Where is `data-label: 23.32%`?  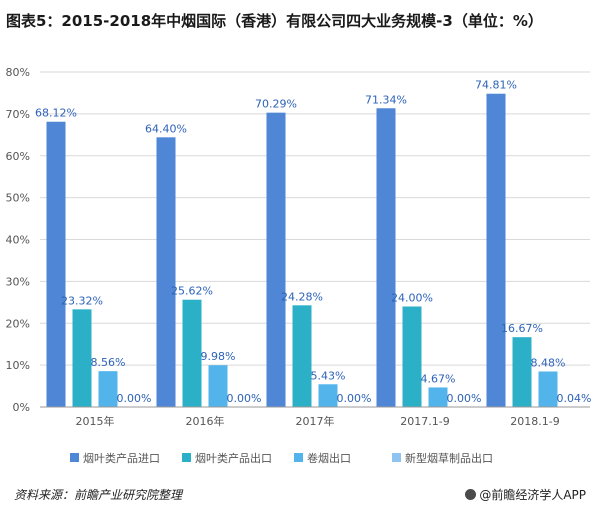 data-label: 23.32% is located at coordinates (82, 300).